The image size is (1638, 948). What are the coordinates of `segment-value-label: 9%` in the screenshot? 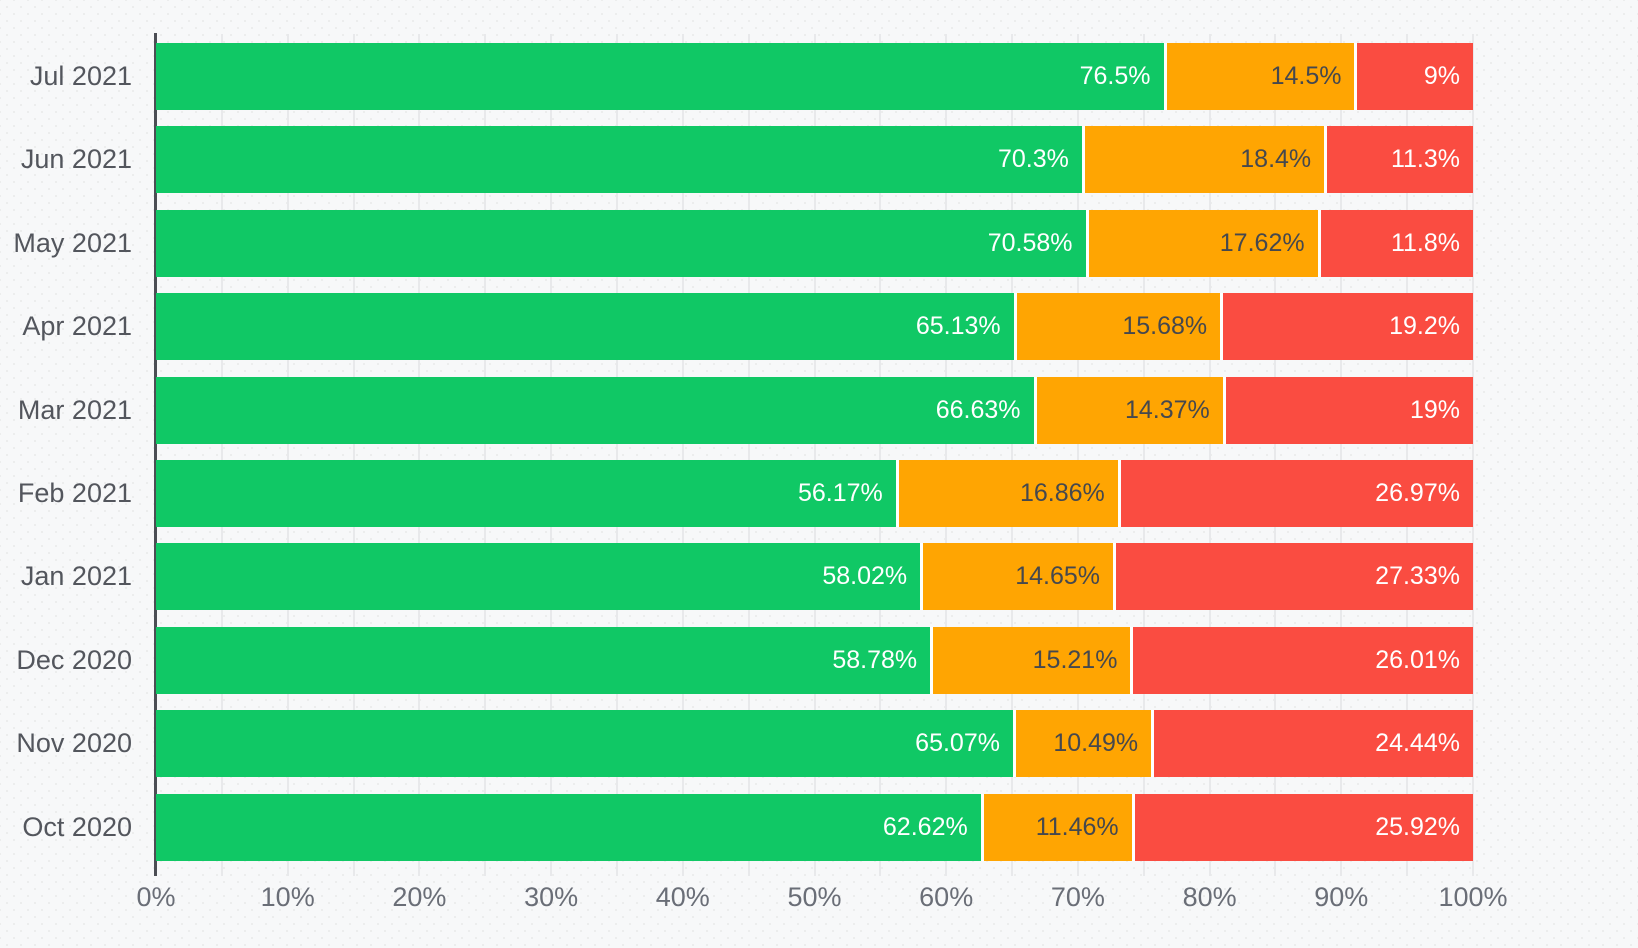 It's located at (1441, 76).